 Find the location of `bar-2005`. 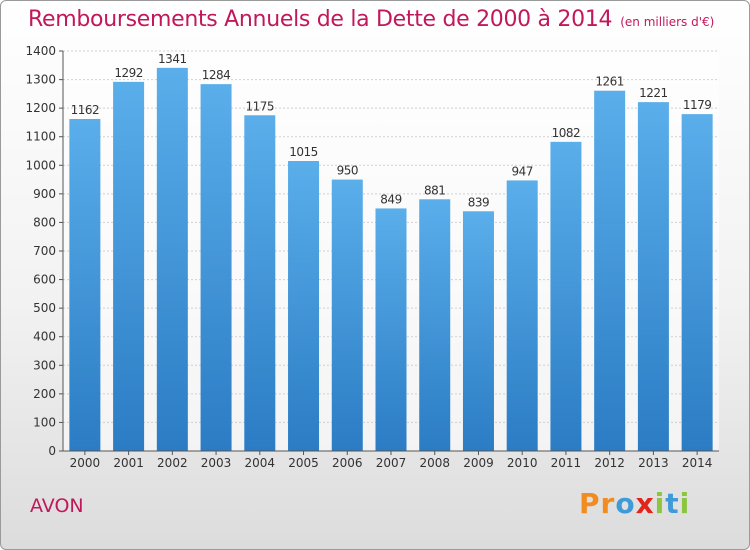

bar-2005 is located at coordinates (304, 306).